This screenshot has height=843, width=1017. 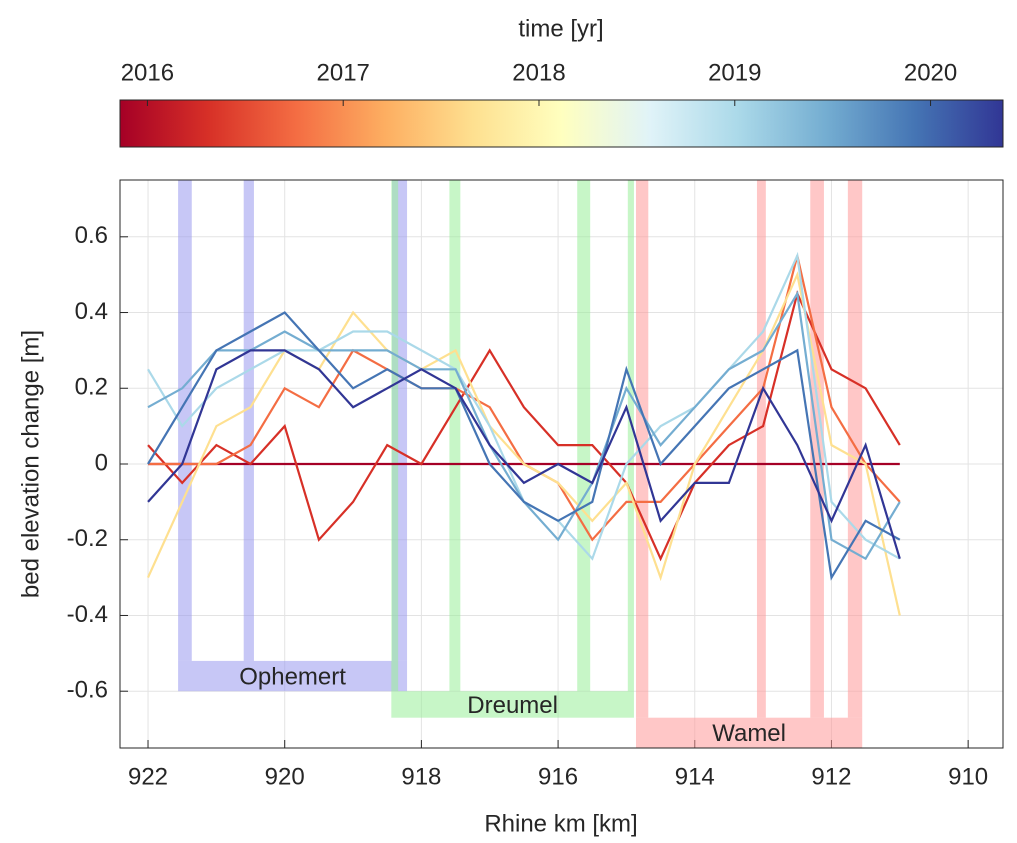 I want to click on region-label: Wamel, so click(x=749, y=733).